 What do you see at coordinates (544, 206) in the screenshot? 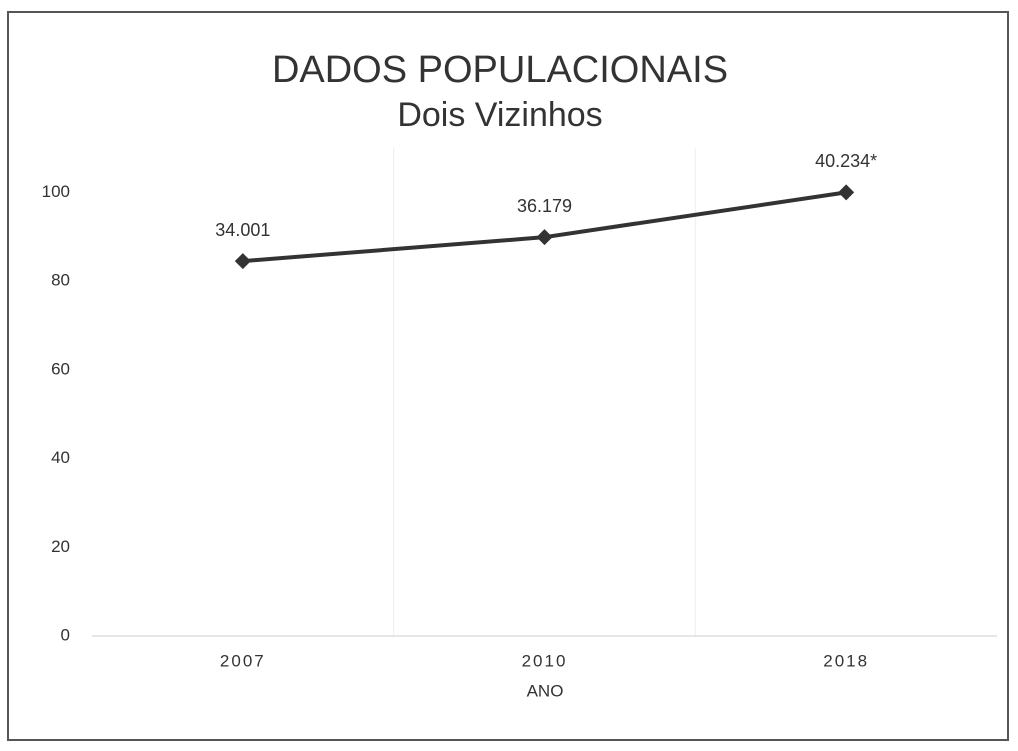
I see `data-label: 36.179` at bounding box center [544, 206].